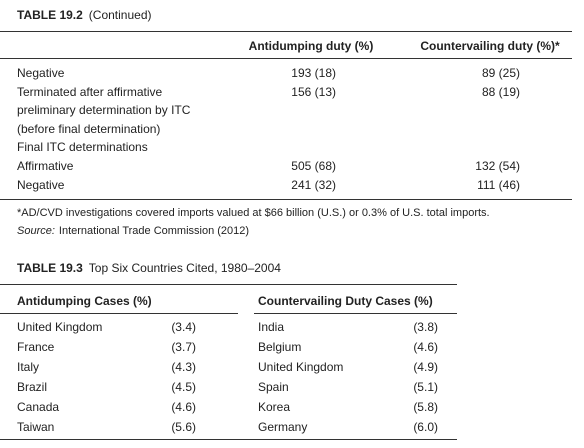  Describe the element at coordinates (283, 427) in the screenshot. I see `country: Germany` at that location.